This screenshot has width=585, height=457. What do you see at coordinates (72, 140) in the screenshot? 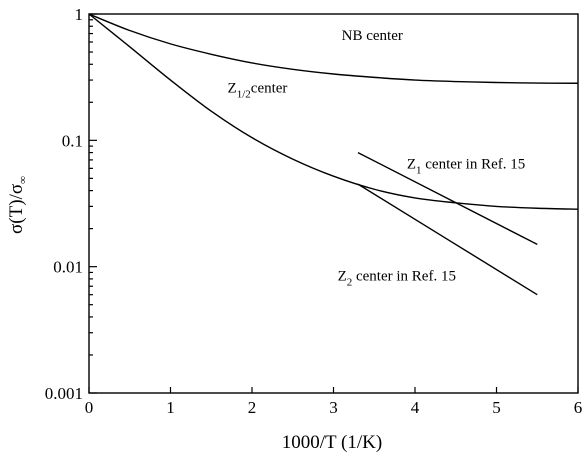
I see `y-tick-label: 0.1` at bounding box center [72, 140].